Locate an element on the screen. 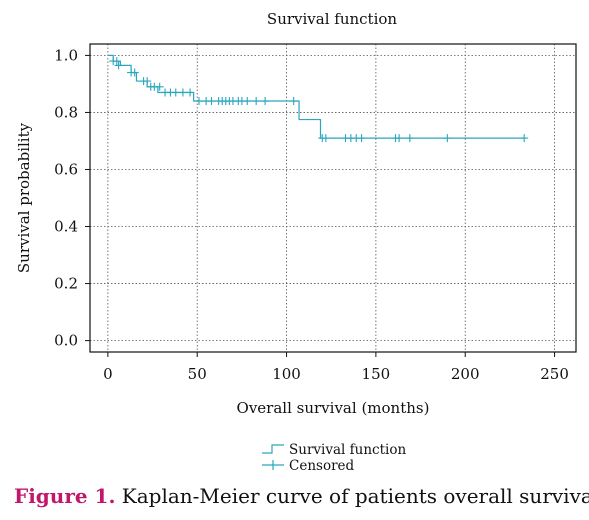 The image size is (589, 520). x-tick-label: 0 is located at coordinates (108, 374).